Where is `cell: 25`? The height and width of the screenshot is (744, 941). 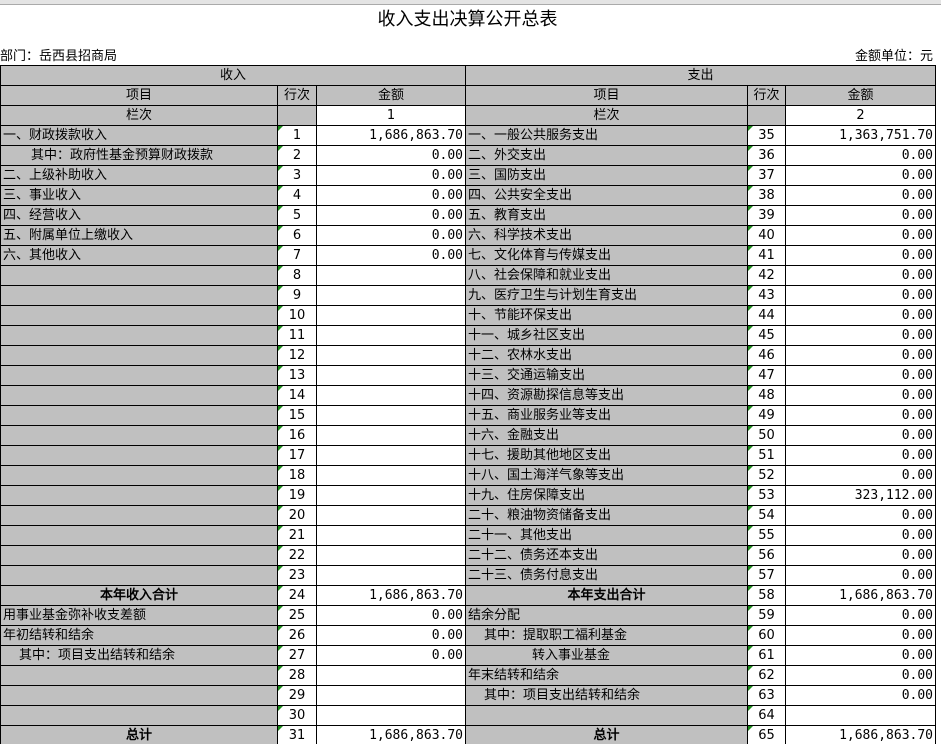 cell: 25 is located at coordinates (297, 615).